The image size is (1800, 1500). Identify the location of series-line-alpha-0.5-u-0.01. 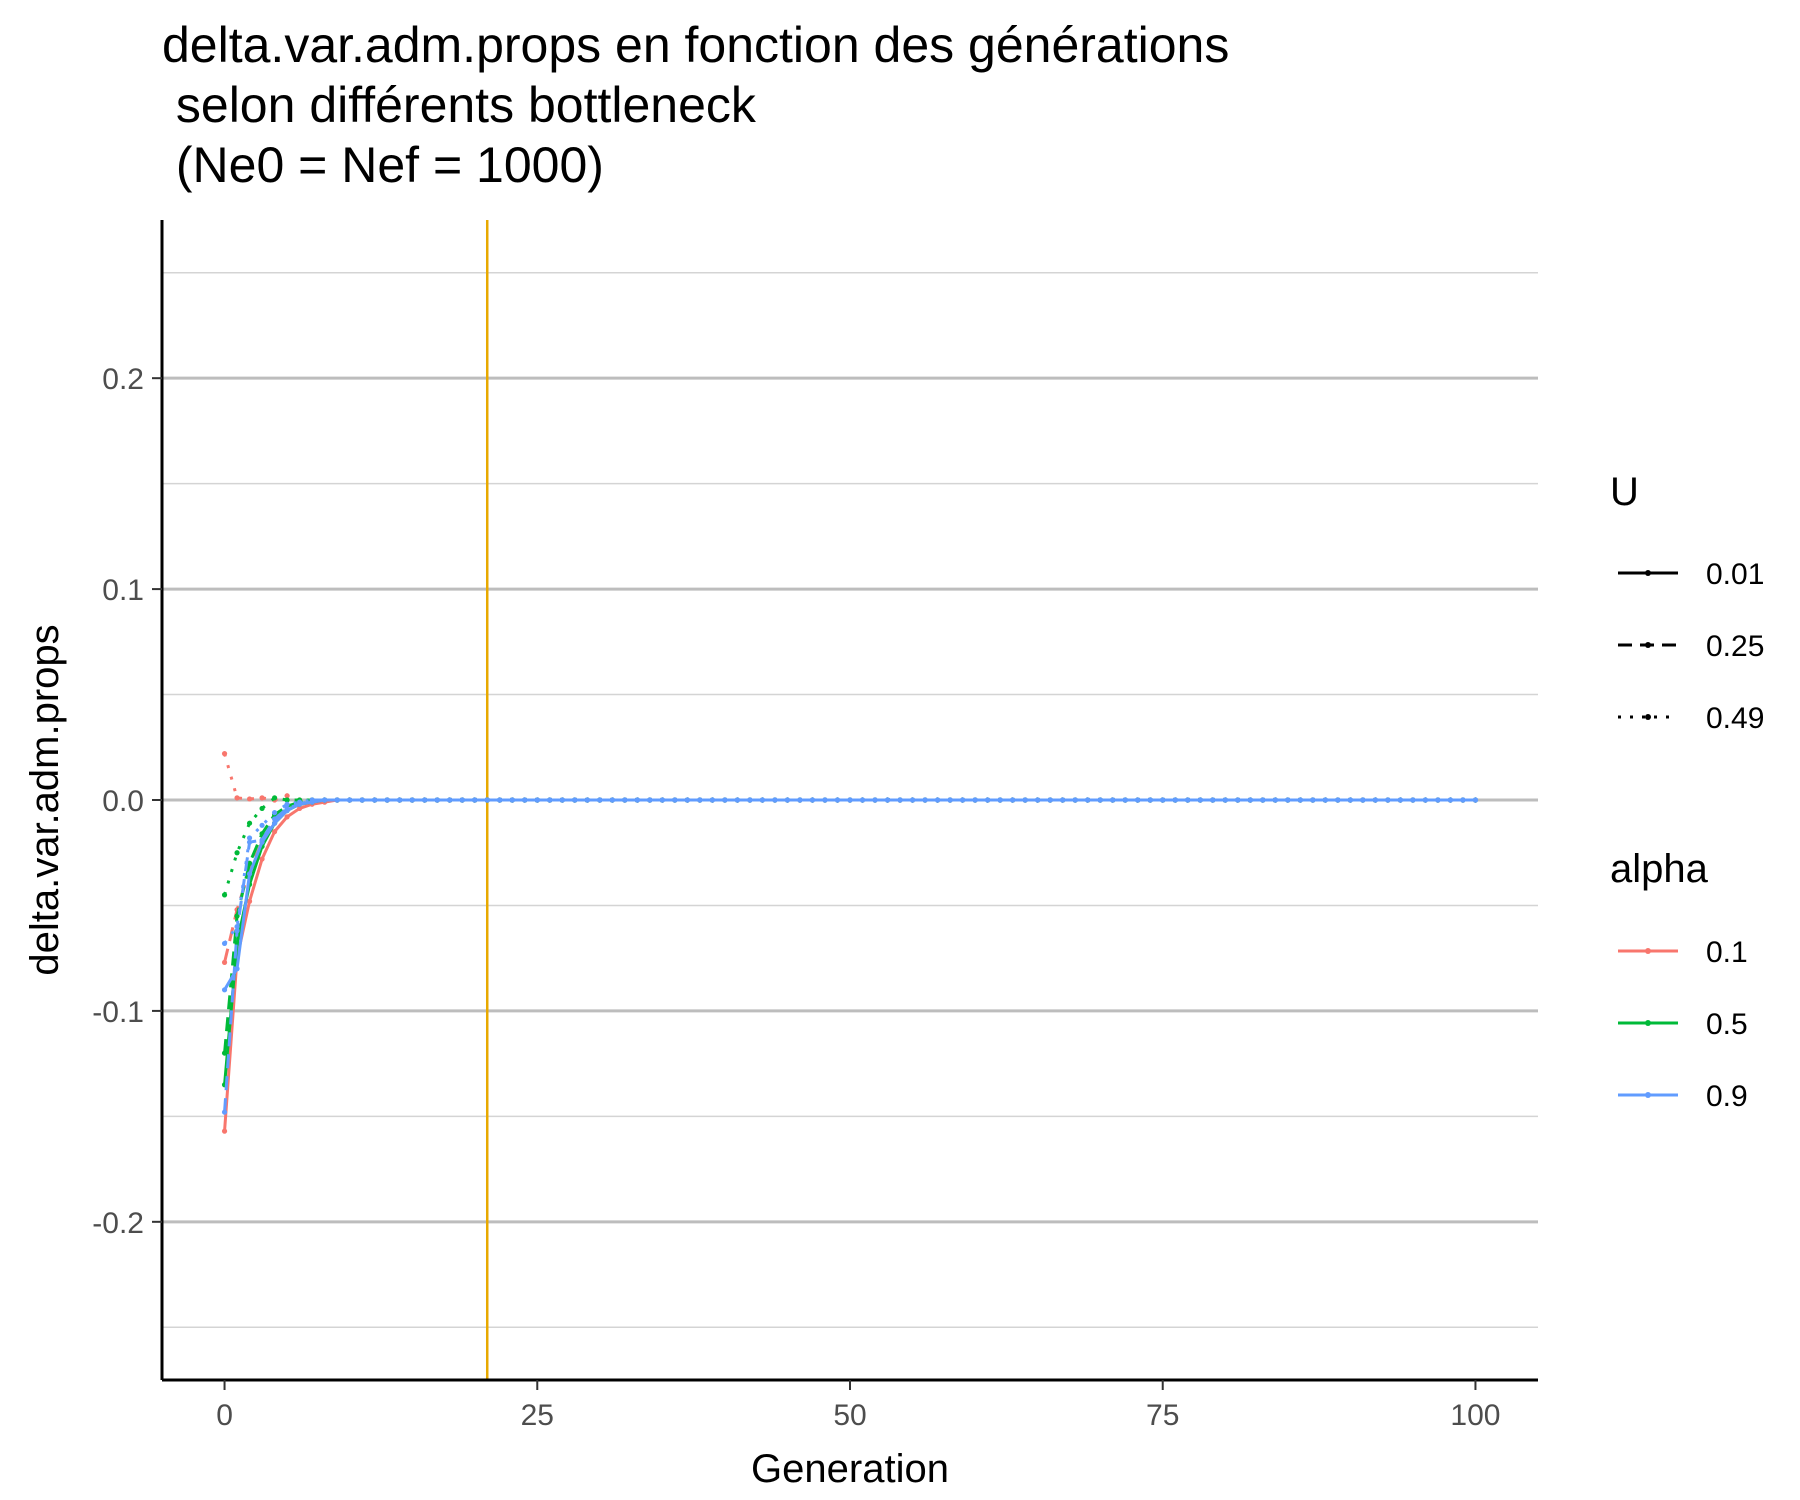
(849, 941).